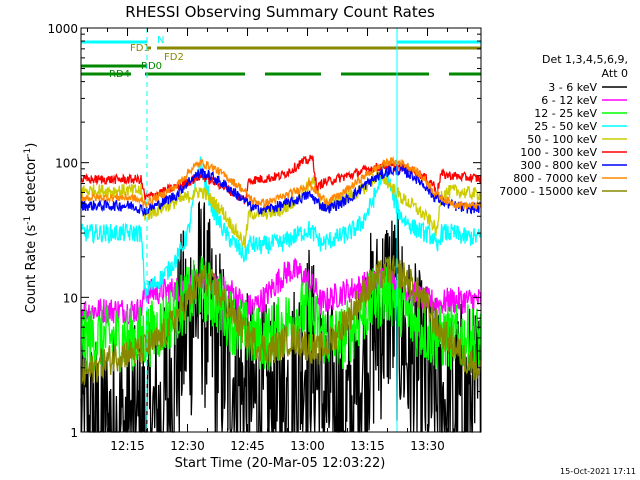 Image resolution: width=640 pixels, height=480 pixels. What do you see at coordinates (62, 29) in the screenshot?
I see `y-tick-label-1000: 1000` at bounding box center [62, 29].